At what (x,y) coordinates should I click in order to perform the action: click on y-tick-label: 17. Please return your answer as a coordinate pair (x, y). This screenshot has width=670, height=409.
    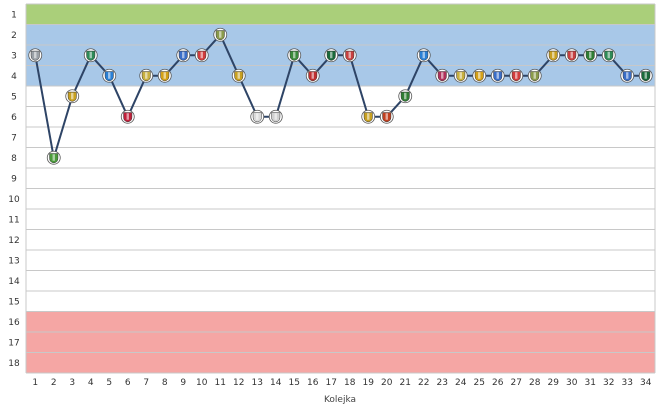
    Looking at the image, I should click on (13, 343).